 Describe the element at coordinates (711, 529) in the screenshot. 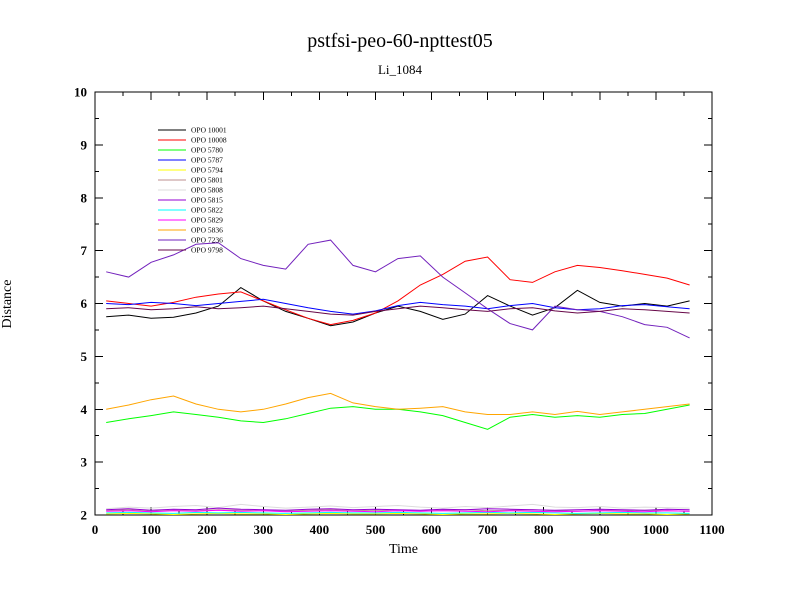

I see `x-tick-label: 1100` at that location.